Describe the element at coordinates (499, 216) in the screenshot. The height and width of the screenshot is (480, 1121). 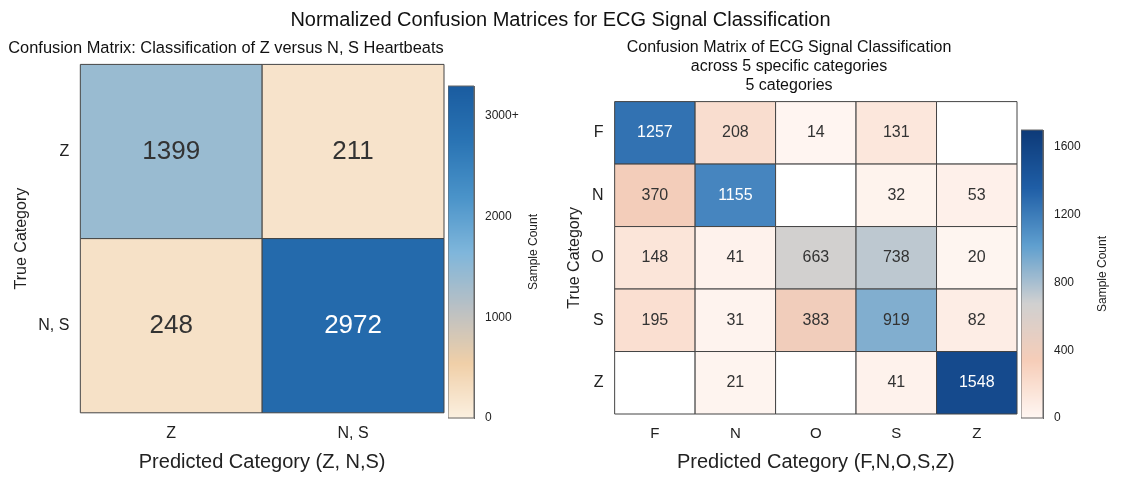
I see `color-bar-label: 2000` at that location.